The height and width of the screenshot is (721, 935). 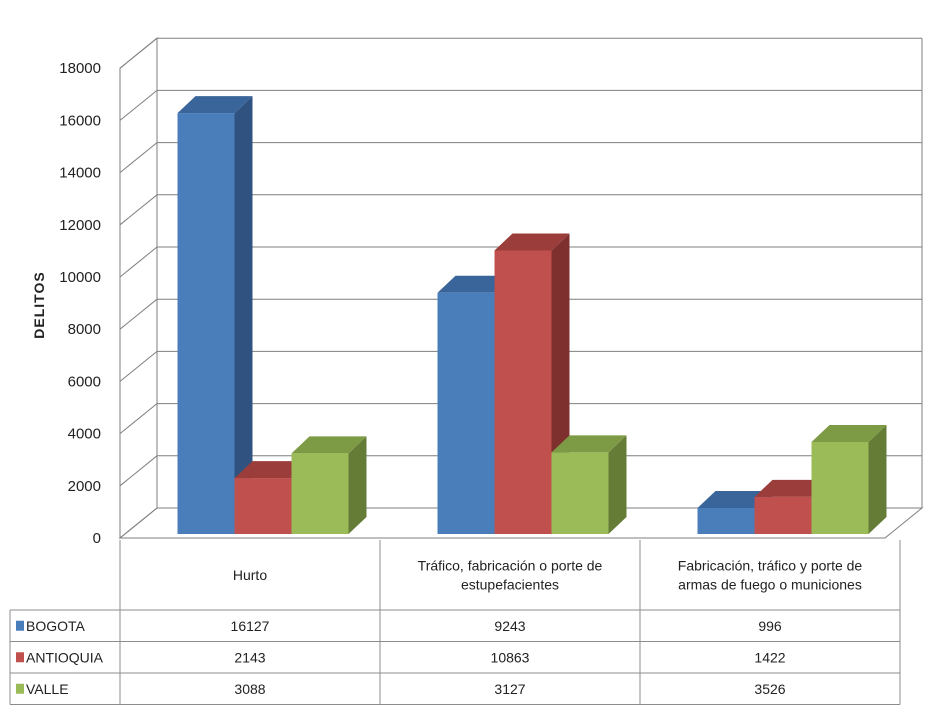 I want to click on legend-label: BOGOTA, so click(x=56, y=626).